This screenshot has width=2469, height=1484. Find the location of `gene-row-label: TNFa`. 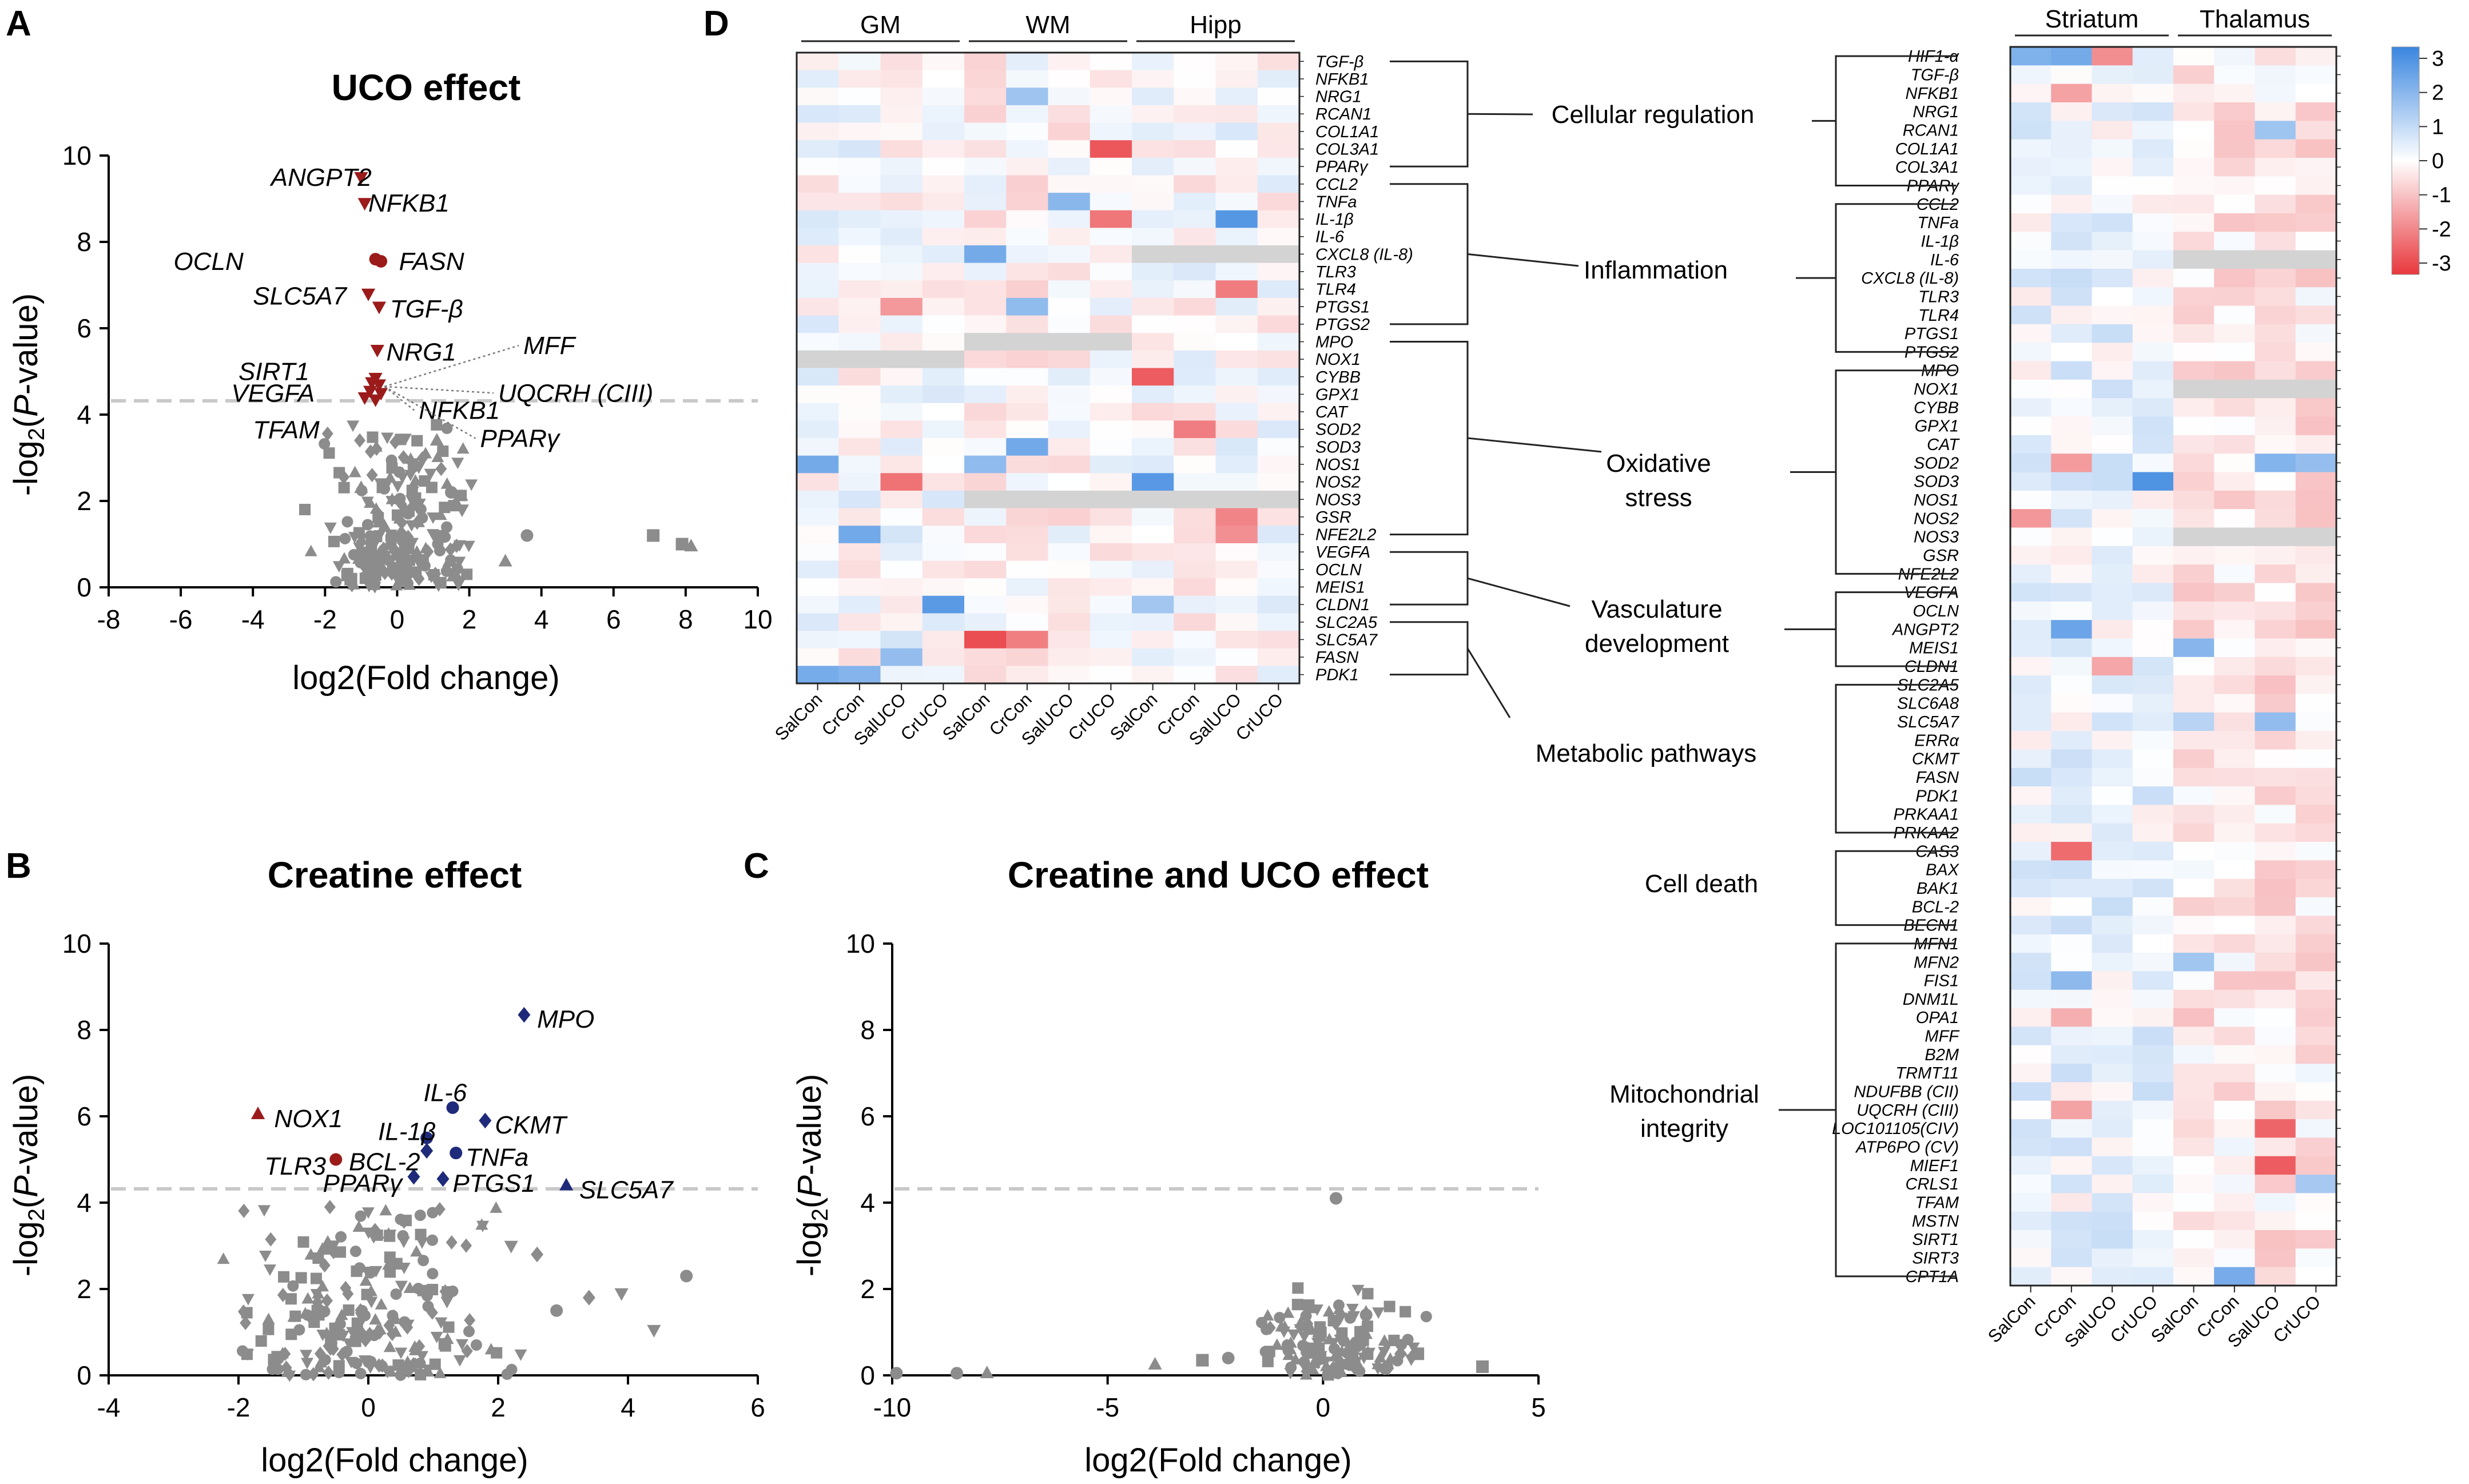

gene-row-label: TNFa is located at coordinates (1938, 223).